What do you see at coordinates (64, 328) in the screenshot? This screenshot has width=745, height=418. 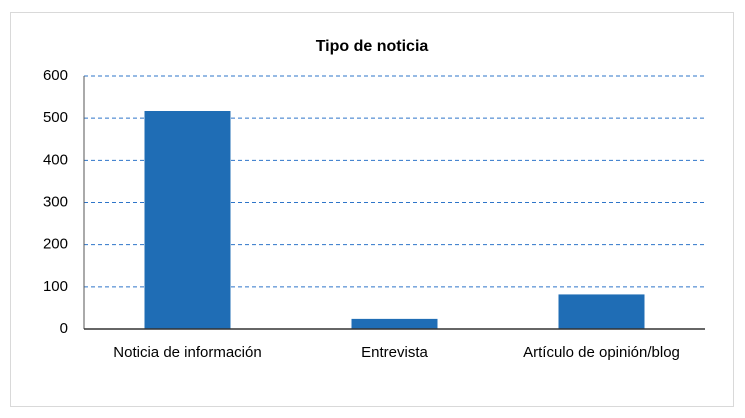 I see `y-tick-label: 0` at bounding box center [64, 328].